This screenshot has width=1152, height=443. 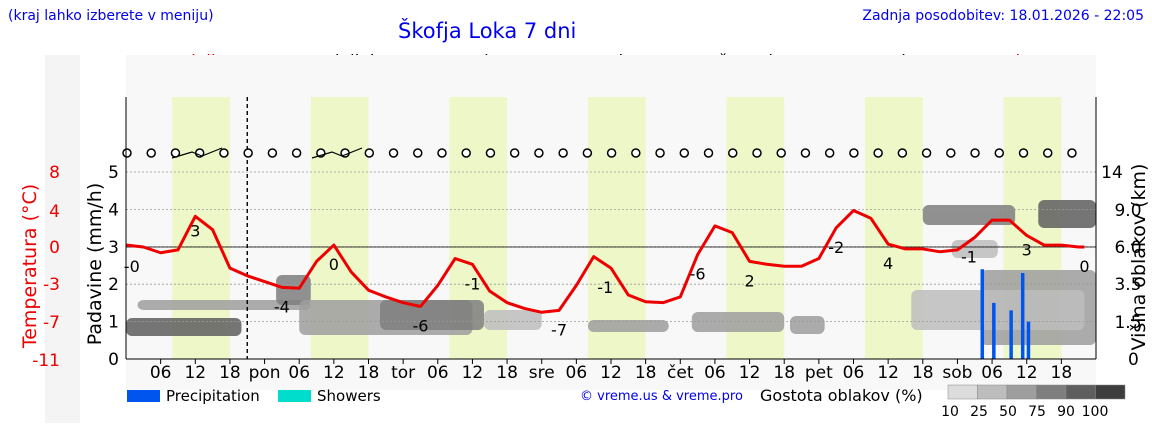 I want to click on precip-tick-label: 0, so click(x=113, y=360).